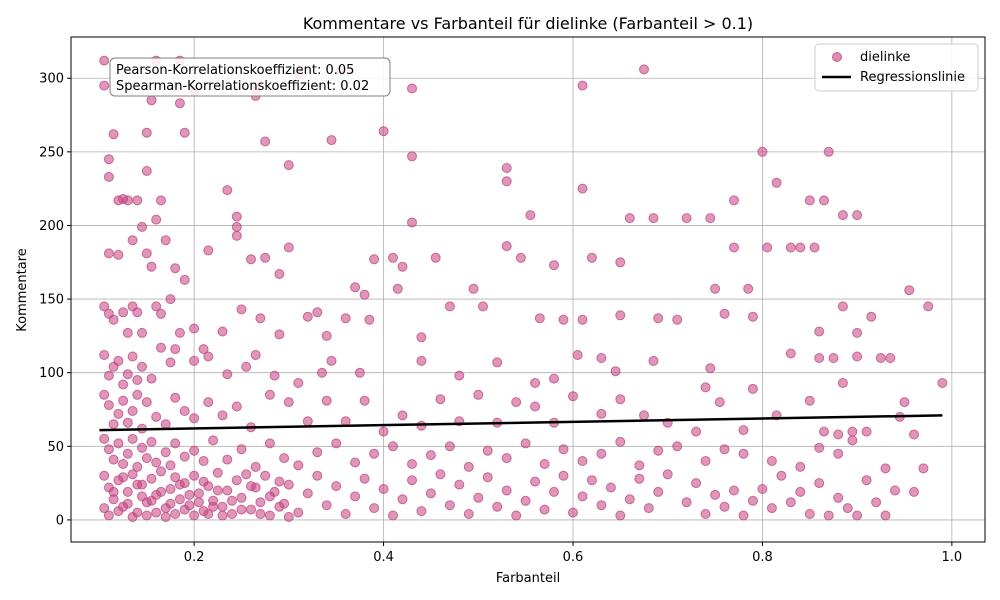  Describe the element at coordinates (573, 557) in the screenshot. I see `x-tick-label: 0.6` at that location.